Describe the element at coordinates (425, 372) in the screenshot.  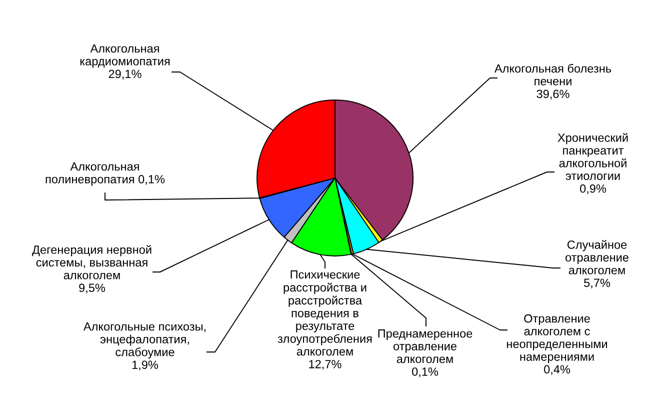
I see `data-label: 0,1%` at that location.